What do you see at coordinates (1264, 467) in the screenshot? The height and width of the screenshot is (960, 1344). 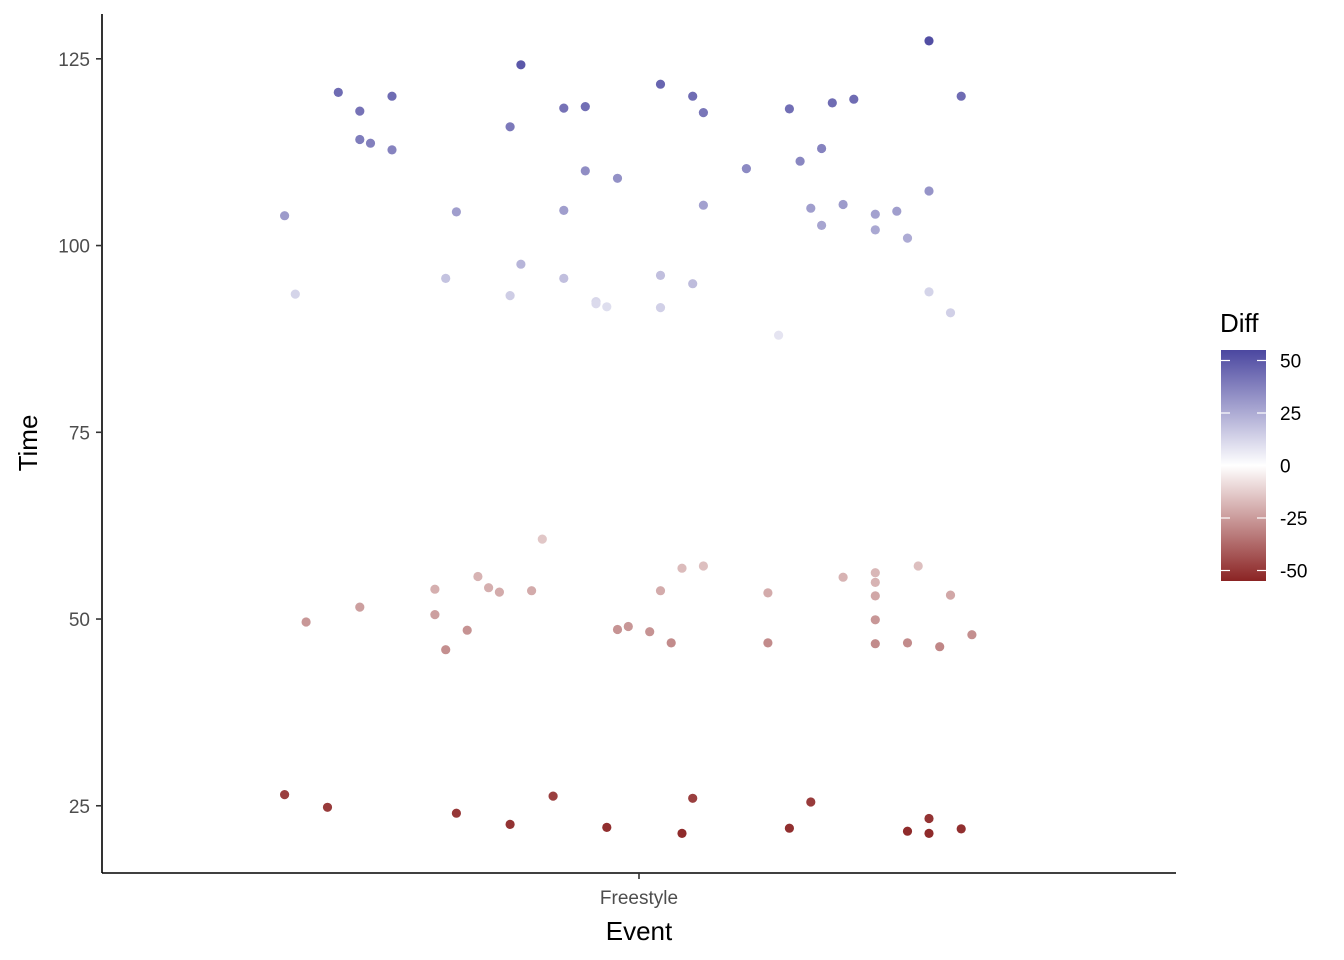 I see `legend-ticks: 50 25 0 -25 -50` at bounding box center [1264, 467].